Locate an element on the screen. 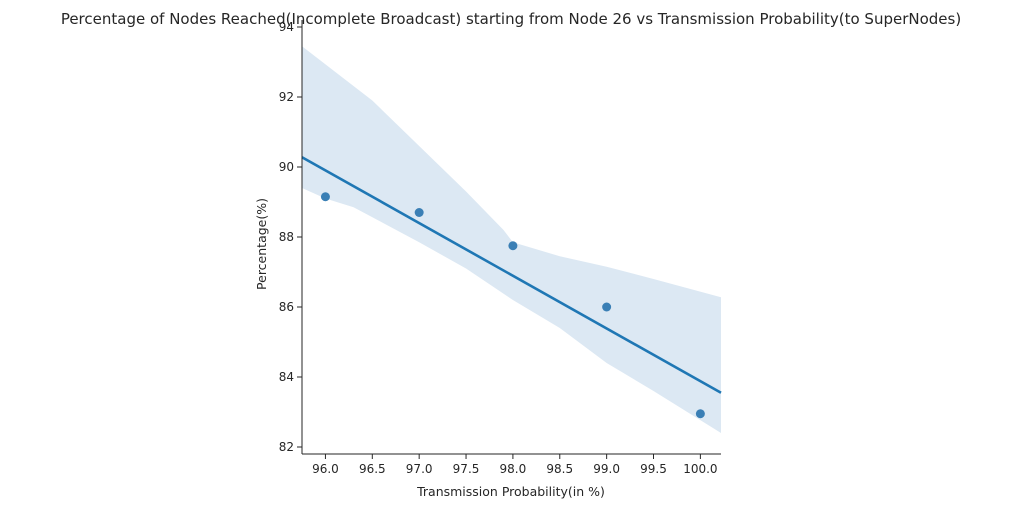 The height and width of the screenshot is (508, 1022). y-tick-label: 86 is located at coordinates (286, 307).